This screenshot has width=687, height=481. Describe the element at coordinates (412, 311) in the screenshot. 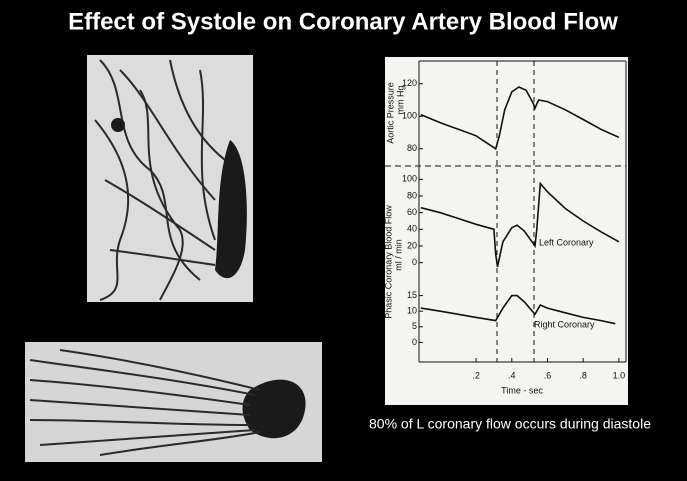

I see `y-tick-label: 10` at that location.